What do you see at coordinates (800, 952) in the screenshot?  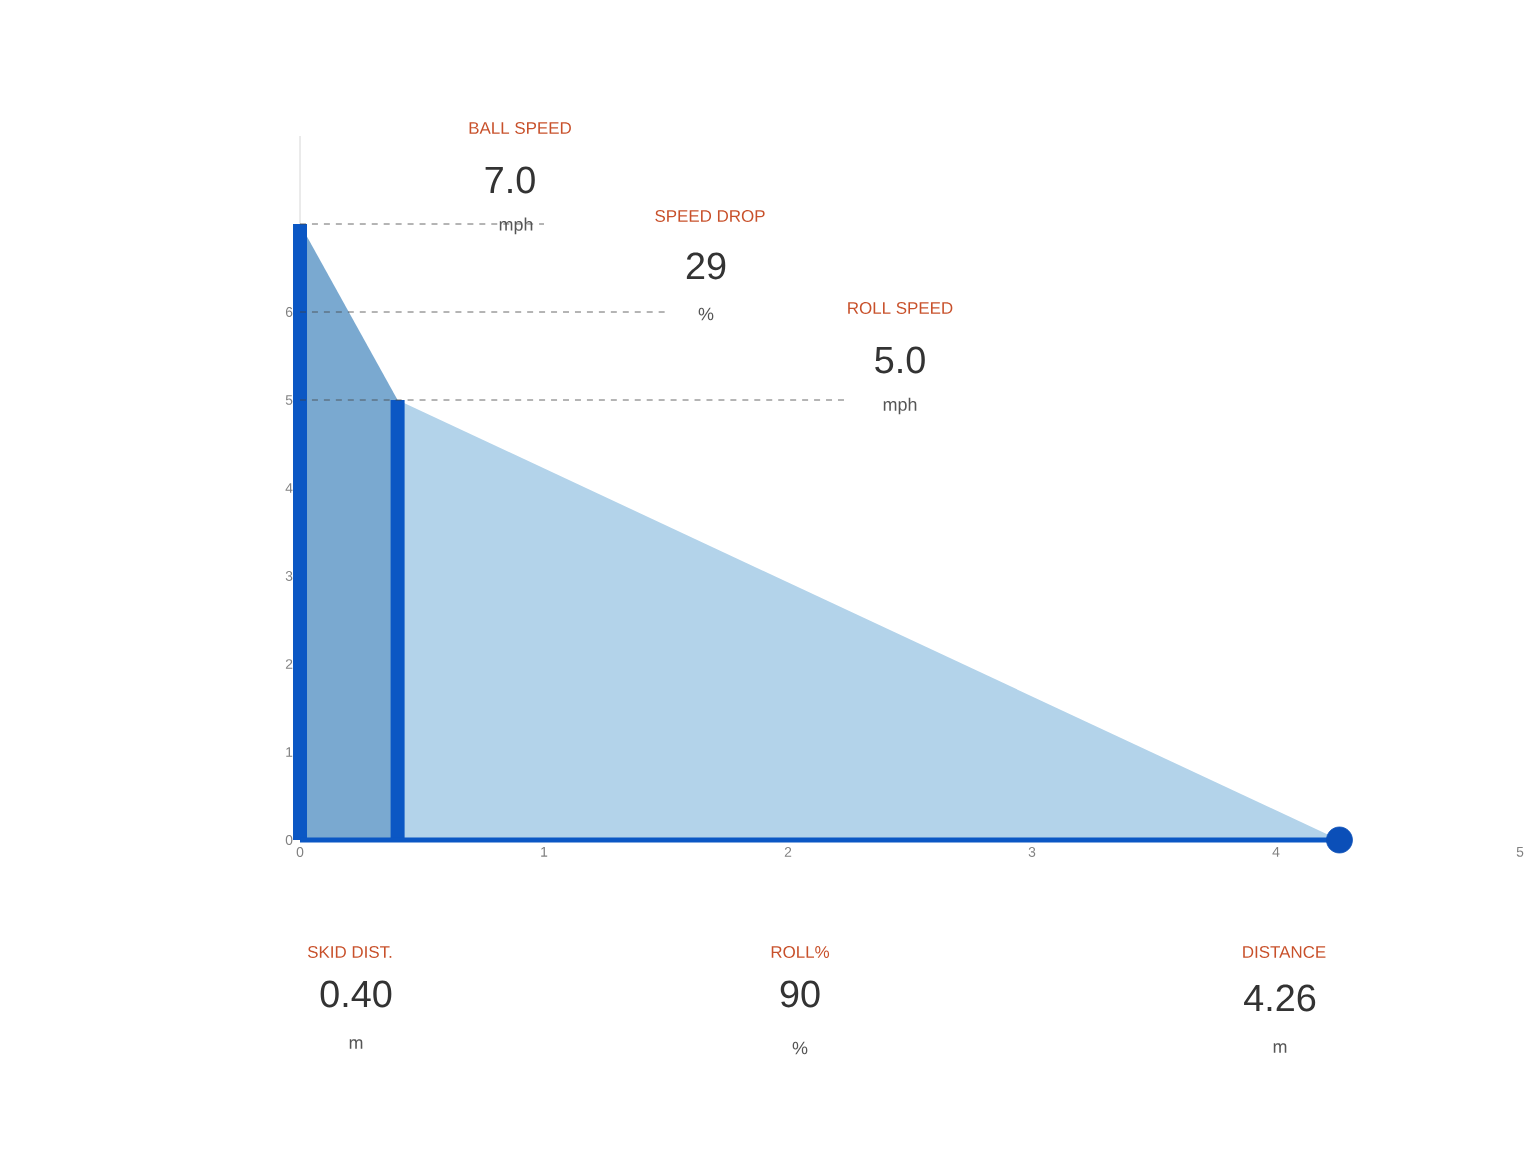 I see `text: ROLL%` at bounding box center [800, 952].